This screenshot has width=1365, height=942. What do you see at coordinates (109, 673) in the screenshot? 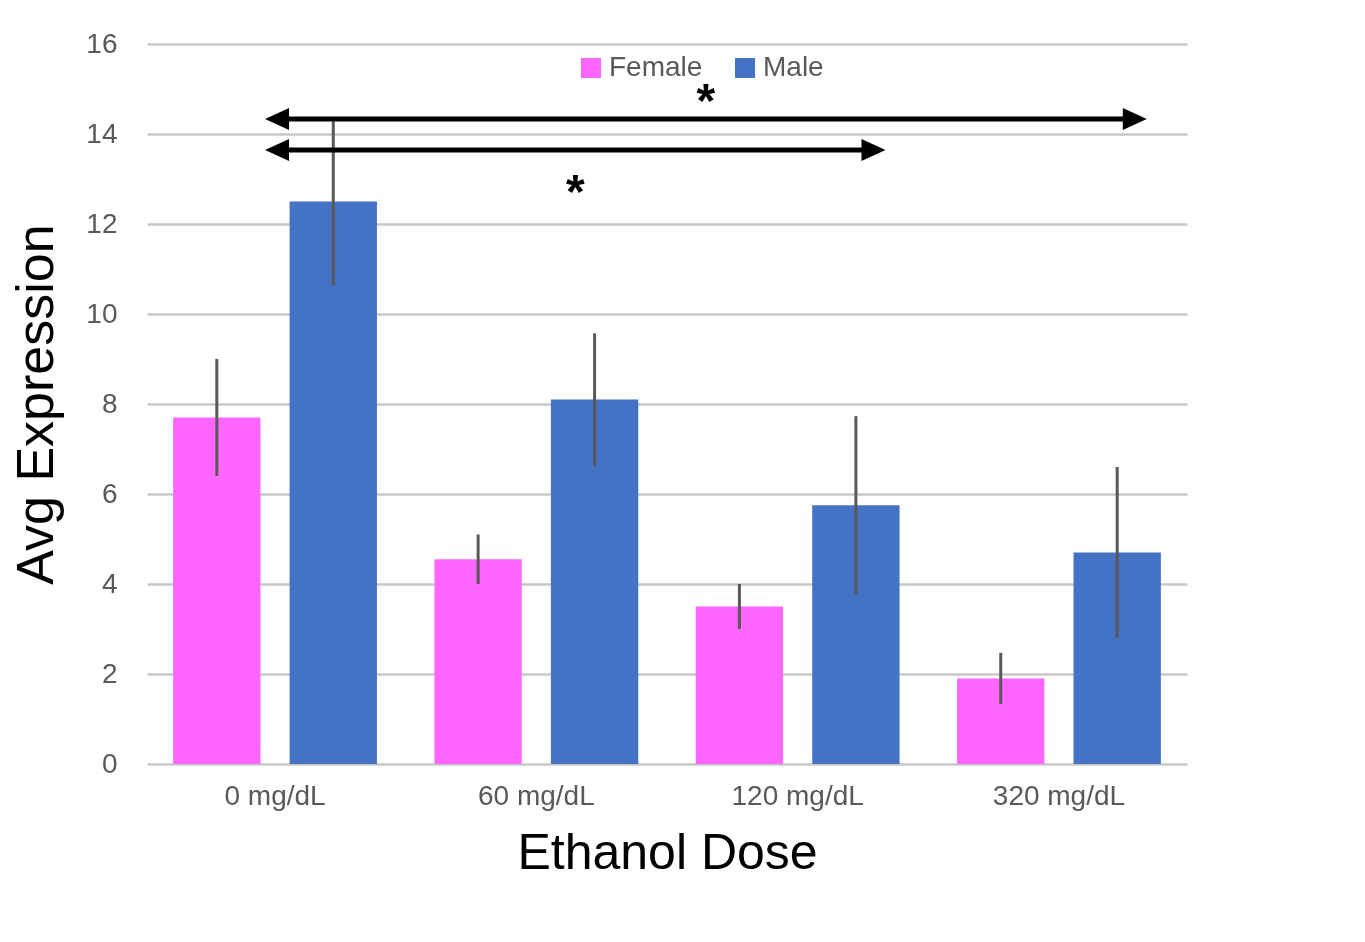
I see `y-tick-label: 2` at bounding box center [109, 673].